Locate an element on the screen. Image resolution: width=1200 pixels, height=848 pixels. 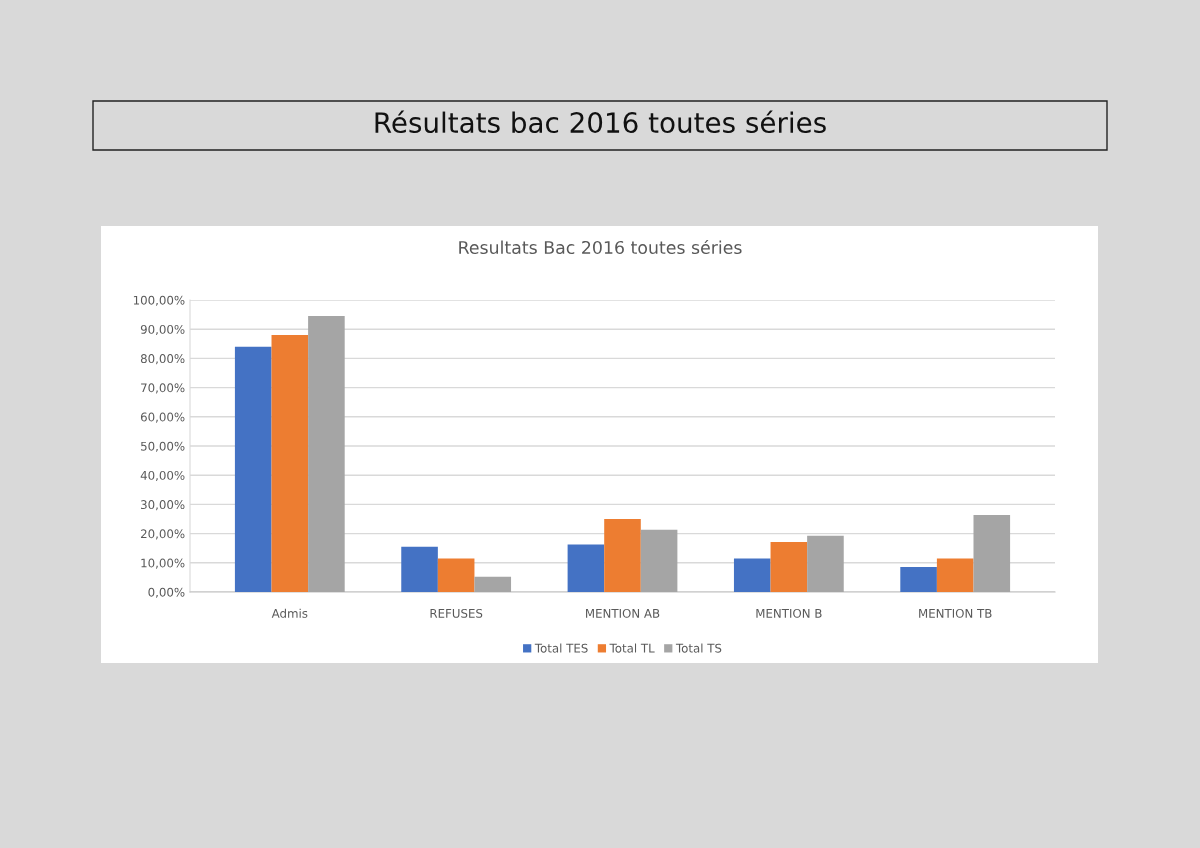
chart-title: Résultats bac 2016 toutes séries is located at coordinates (600, 122).